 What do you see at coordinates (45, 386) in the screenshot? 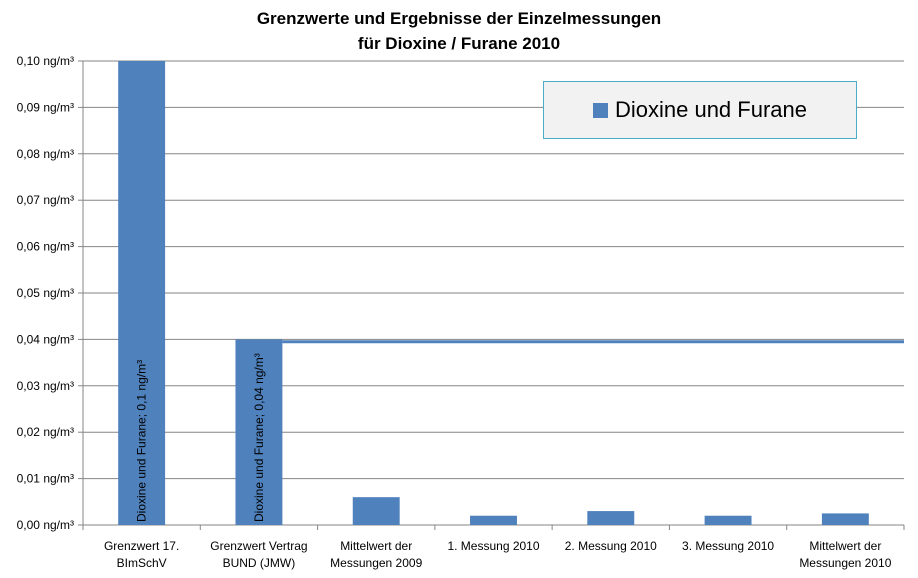
I see `y-tick-label-3: 0,03 ng/m³` at bounding box center [45, 386].